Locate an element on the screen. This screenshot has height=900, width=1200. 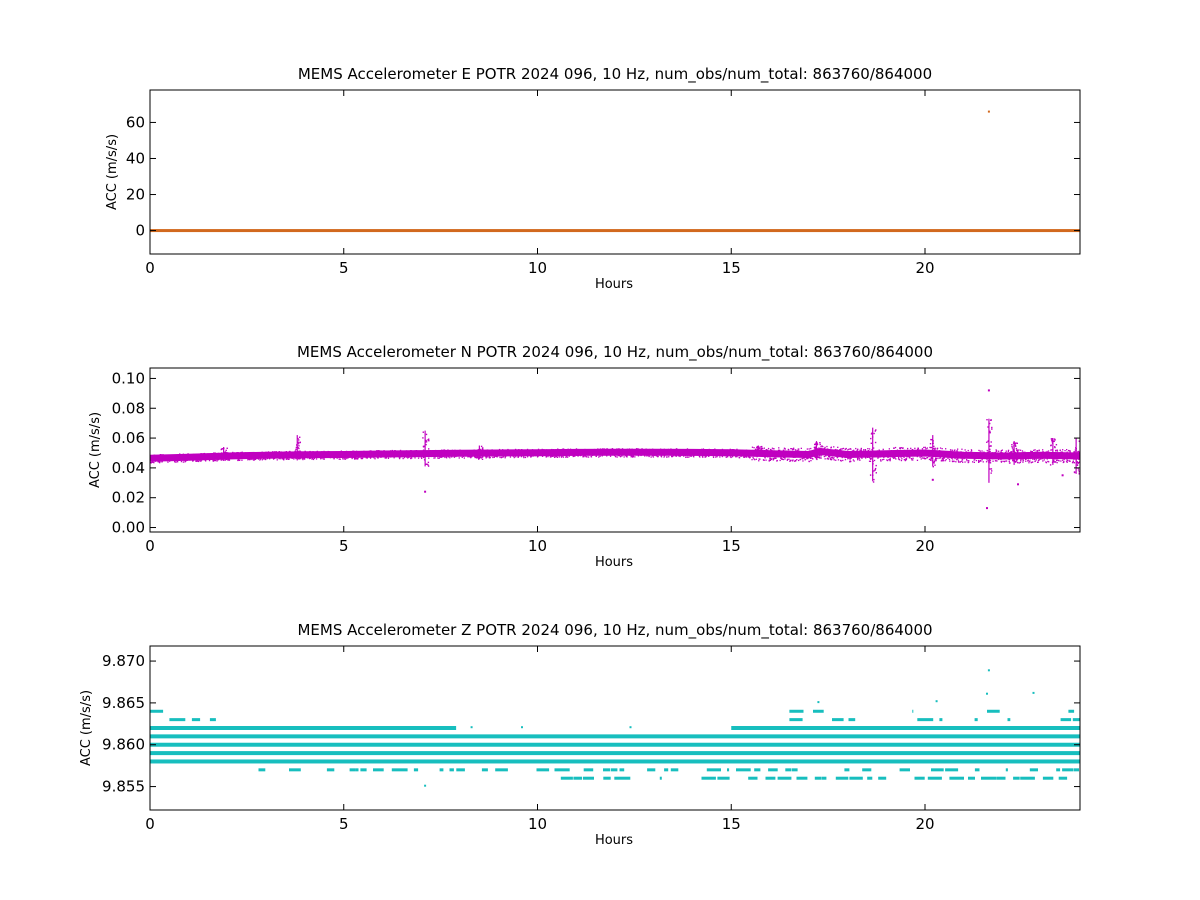
spike is located at coordinates (298, 448).